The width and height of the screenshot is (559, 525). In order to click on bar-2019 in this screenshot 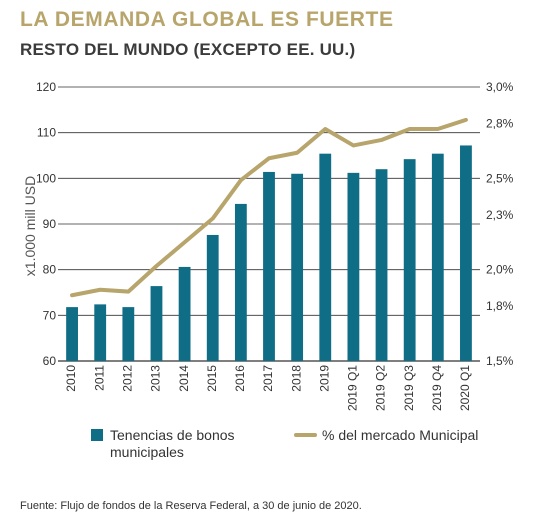, I will do `click(325, 257)`.